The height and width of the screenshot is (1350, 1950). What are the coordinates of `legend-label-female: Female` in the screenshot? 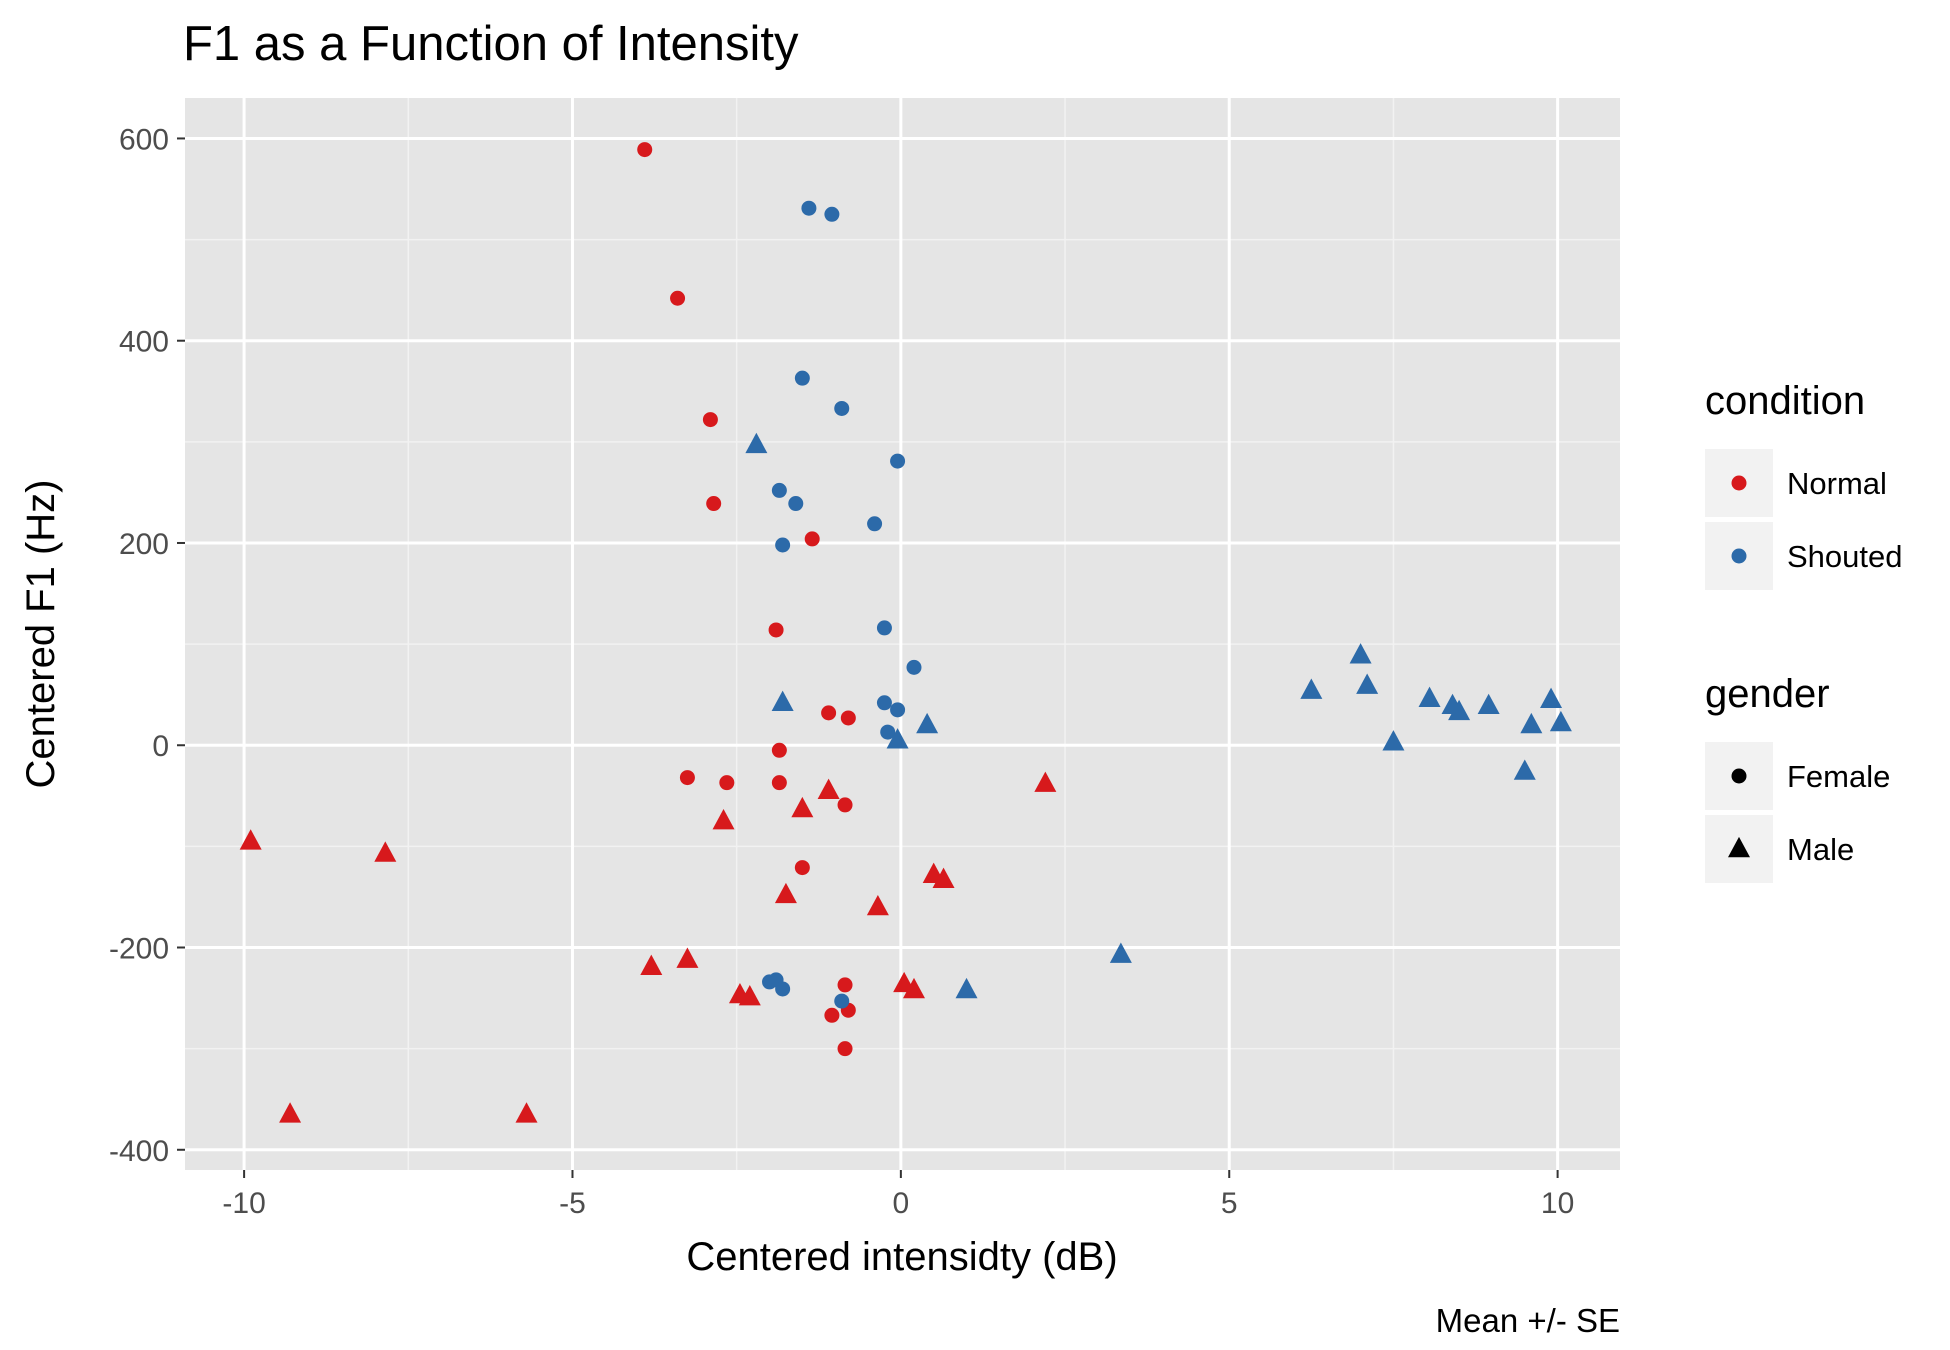 It's located at (1838, 776).